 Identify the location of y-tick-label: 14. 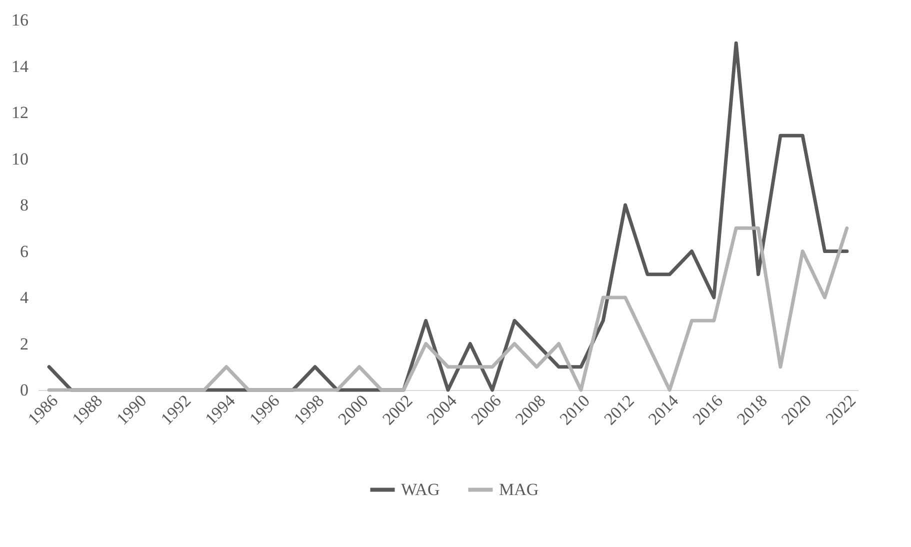
(20, 66).